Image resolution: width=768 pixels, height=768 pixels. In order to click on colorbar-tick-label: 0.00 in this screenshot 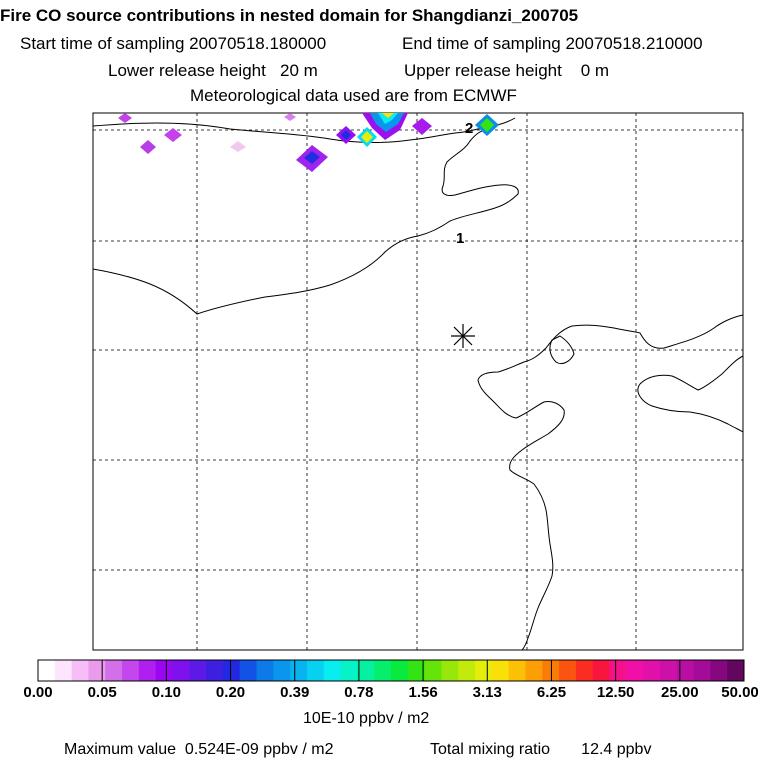, I will do `click(38, 692)`.